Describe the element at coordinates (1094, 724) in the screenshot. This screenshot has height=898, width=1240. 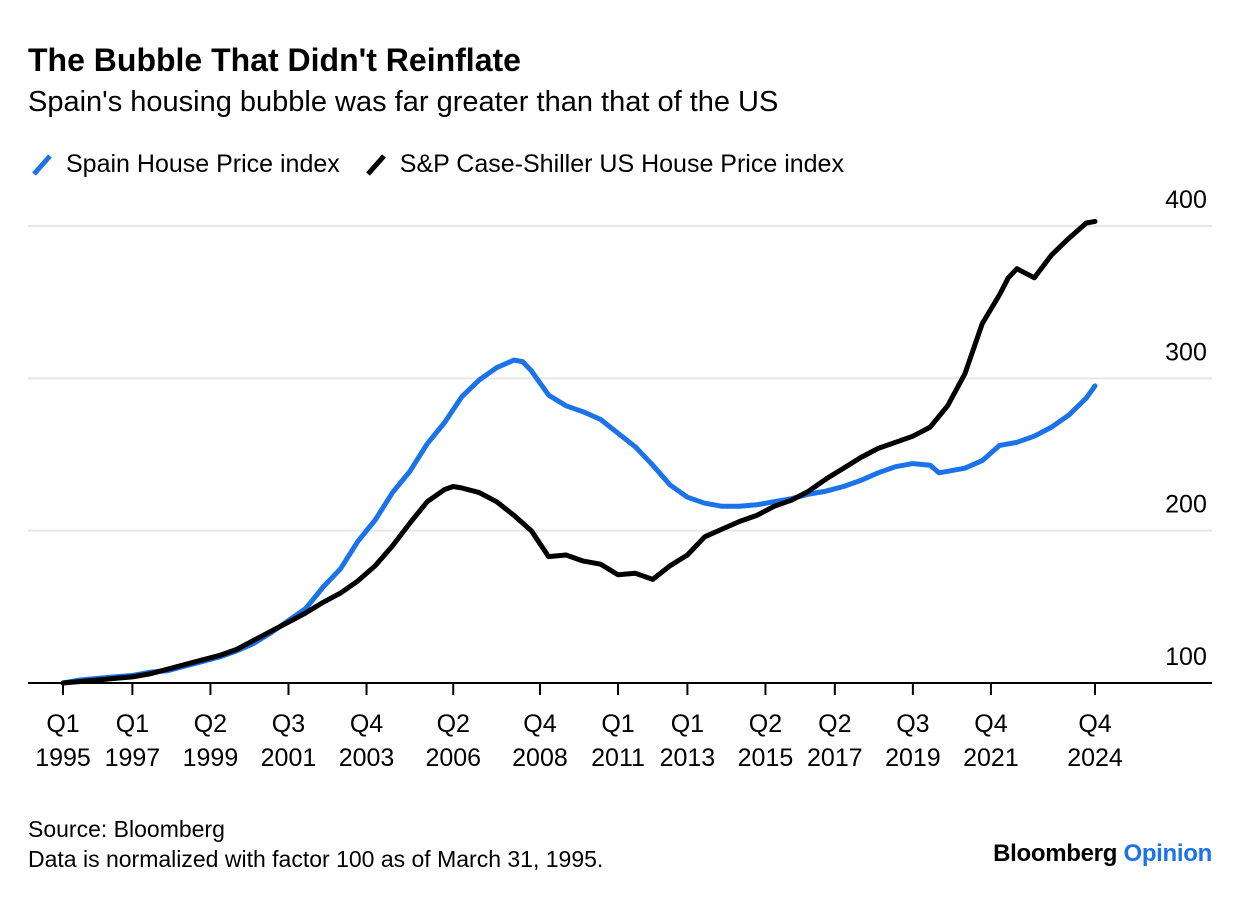
I see `x-tick-label-quarter-13: Q4` at that location.